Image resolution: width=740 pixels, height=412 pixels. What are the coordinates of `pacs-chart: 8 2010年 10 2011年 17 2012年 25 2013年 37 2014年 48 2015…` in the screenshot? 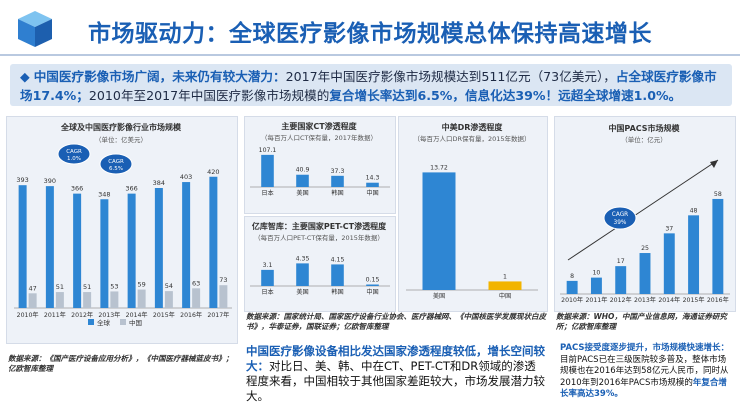 It's located at (645, 231).